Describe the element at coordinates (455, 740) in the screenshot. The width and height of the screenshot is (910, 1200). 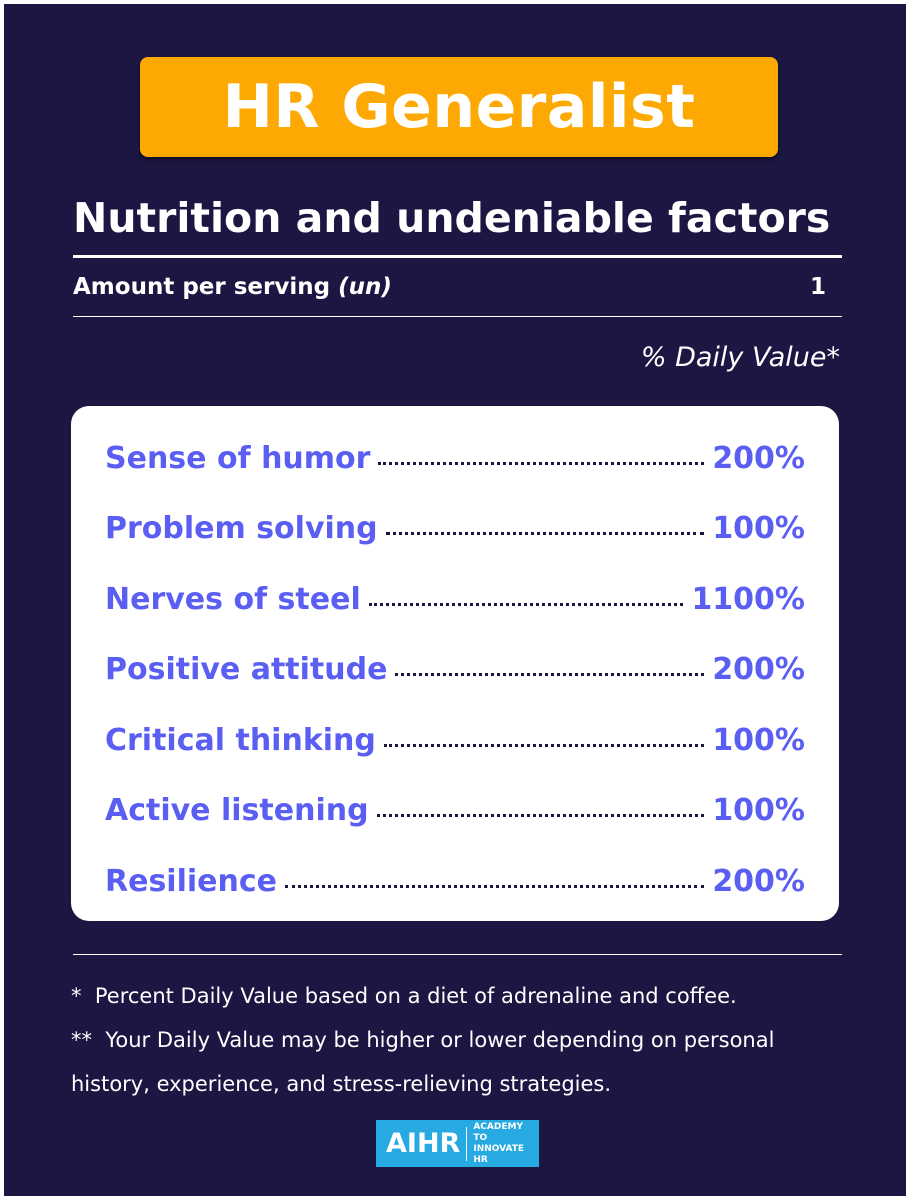
I see `item-row: Critical thinking 100%` at that location.